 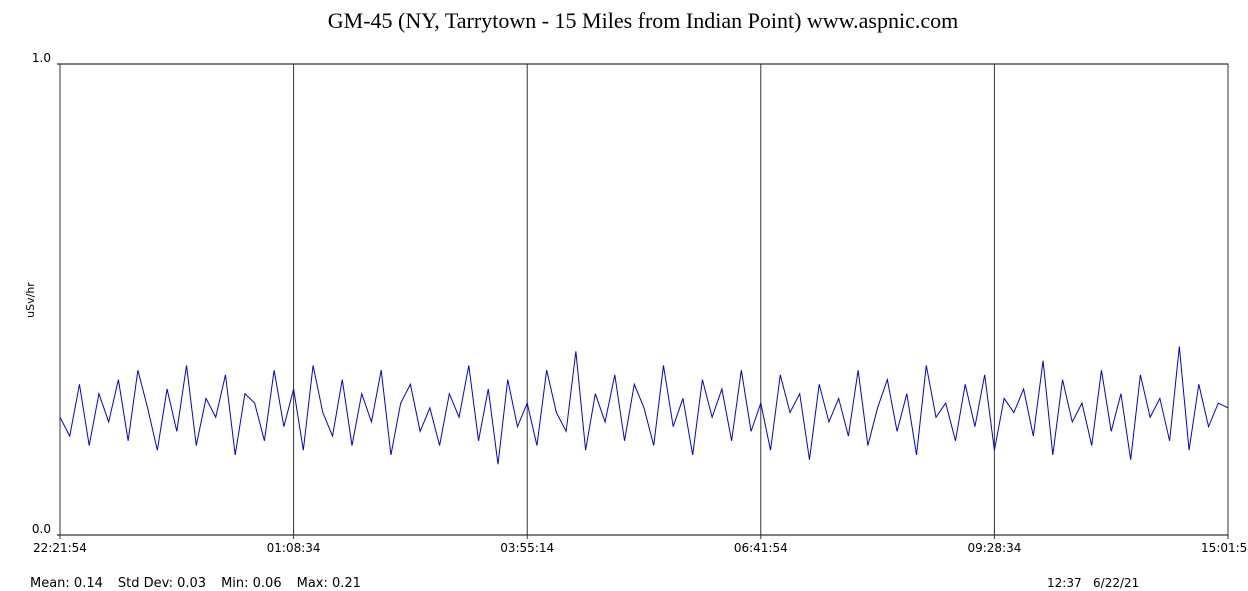 I want to click on y-axis-label: uSv/hr, so click(x=30, y=300).